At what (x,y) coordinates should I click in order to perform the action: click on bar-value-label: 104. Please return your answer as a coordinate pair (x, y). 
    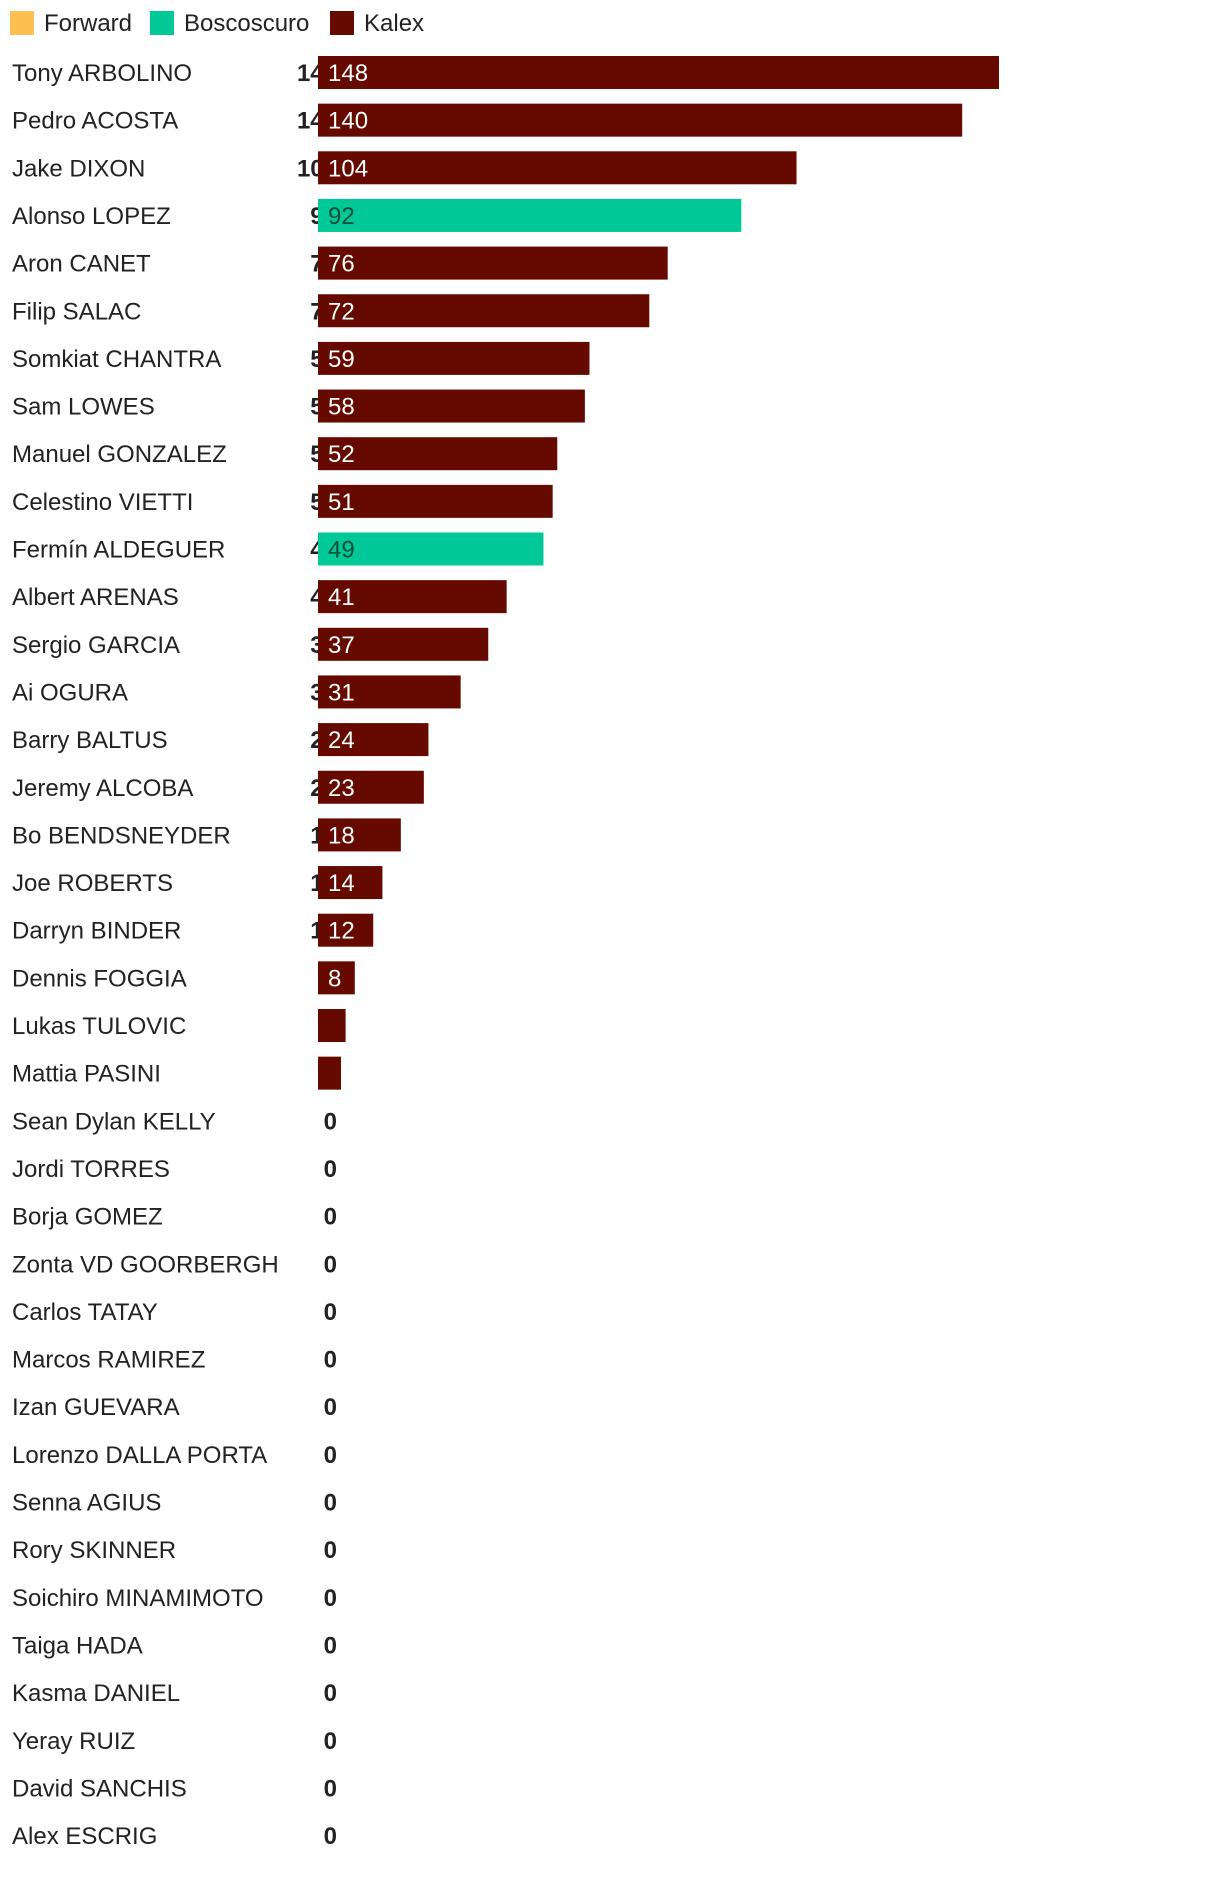
    Looking at the image, I should click on (348, 168).